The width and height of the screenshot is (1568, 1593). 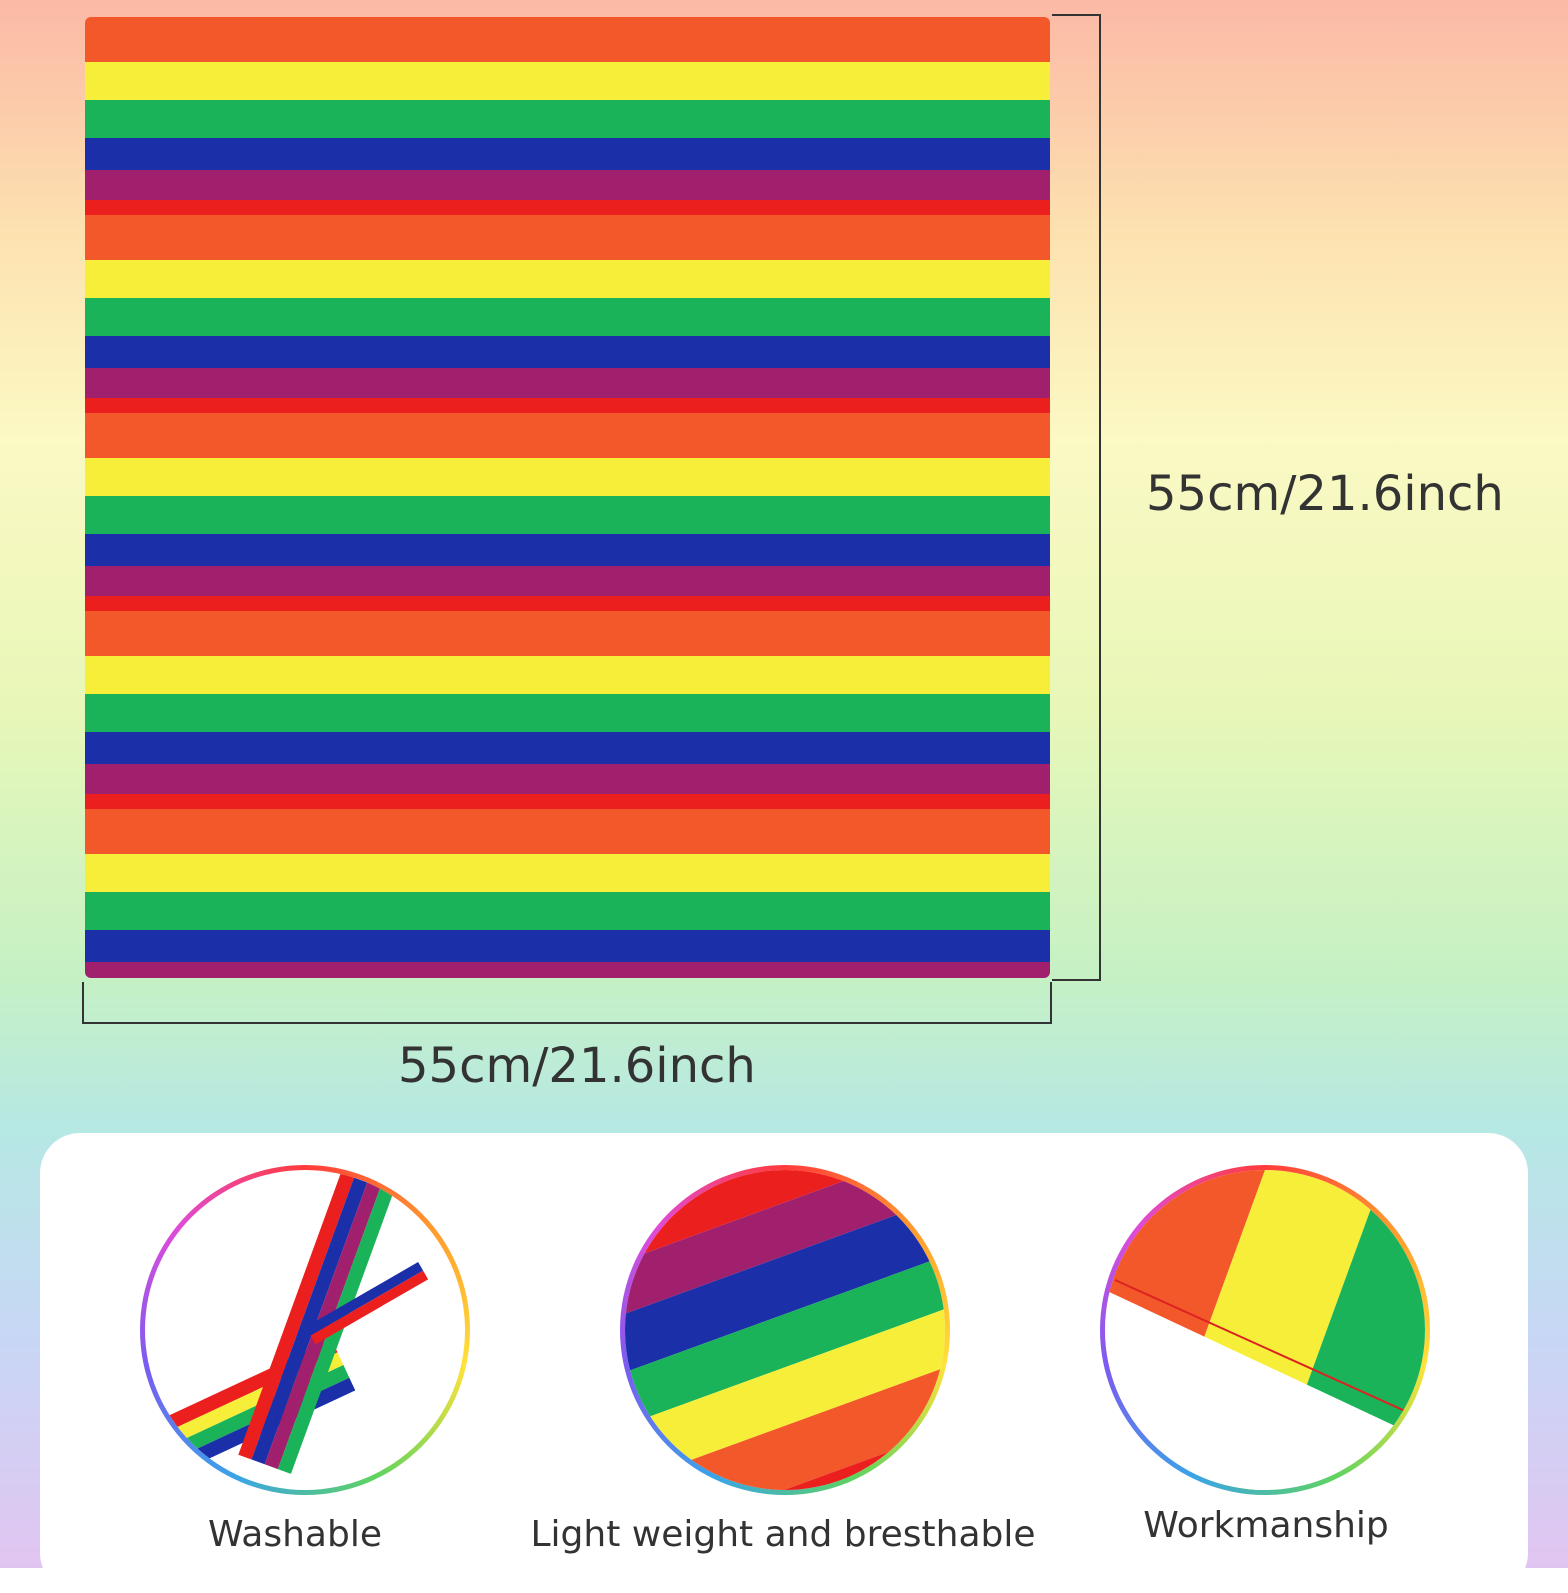 What do you see at coordinates (1266, 1525) in the screenshot?
I see `feature-caption: Workmanship` at bounding box center [1266, 1525].